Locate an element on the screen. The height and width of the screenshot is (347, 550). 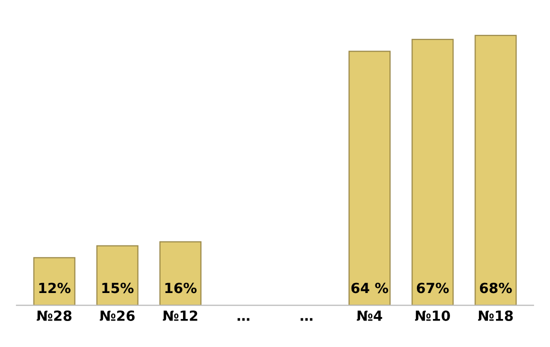
x-tick-label: №18 is located at coordinates (495, 315).